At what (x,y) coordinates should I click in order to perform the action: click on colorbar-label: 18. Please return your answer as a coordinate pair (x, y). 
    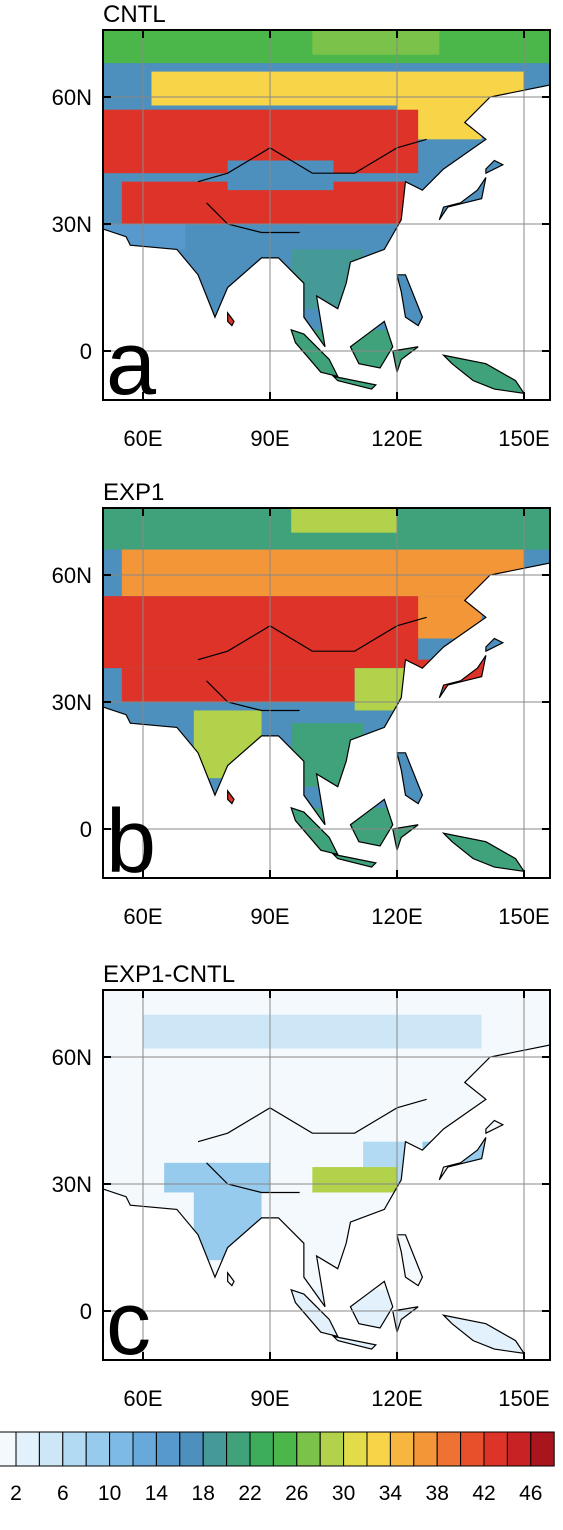
    Looking at the image, I should click on (203, 1493).